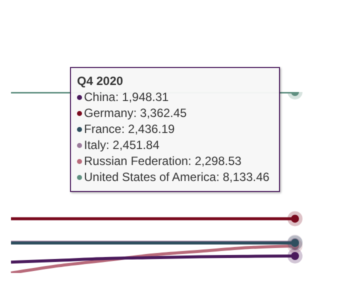  What do you see at coordinates (129, 129) in the screenshot?
I see `annotation: France: 2,436.19` at bounding box center [129, 129].